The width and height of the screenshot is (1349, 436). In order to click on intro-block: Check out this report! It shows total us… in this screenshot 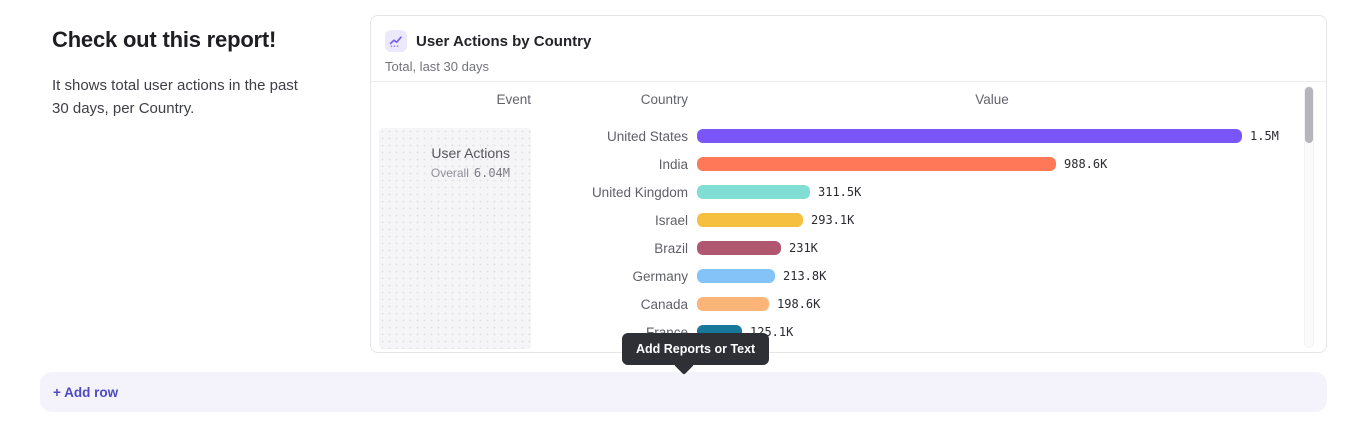, I will do `click(177, 73)`.